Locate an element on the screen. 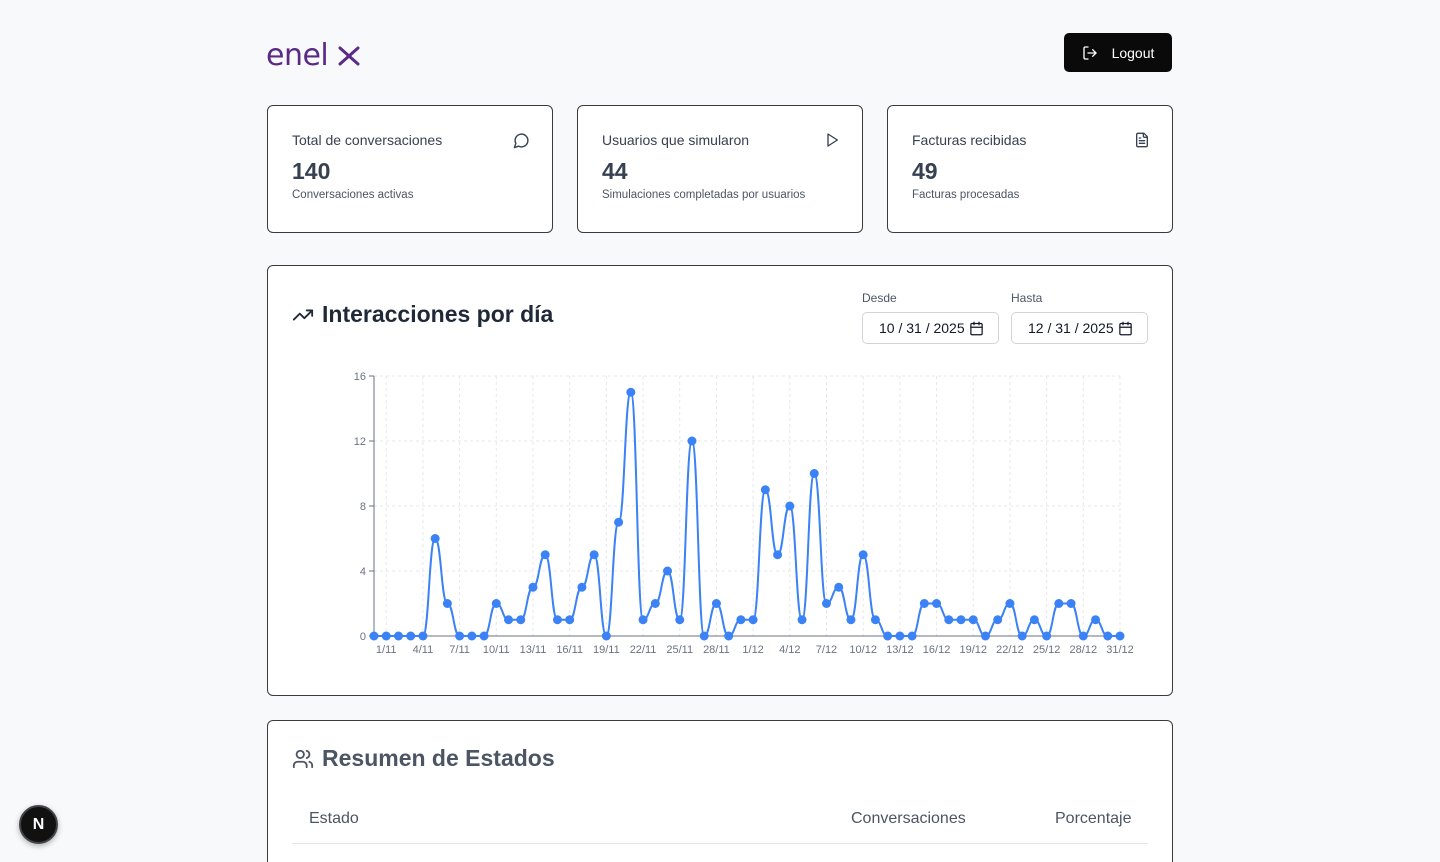 This screenshot has height=862, width=1440. x-tick-label: 19/11 is located at coordinates (606, 650).